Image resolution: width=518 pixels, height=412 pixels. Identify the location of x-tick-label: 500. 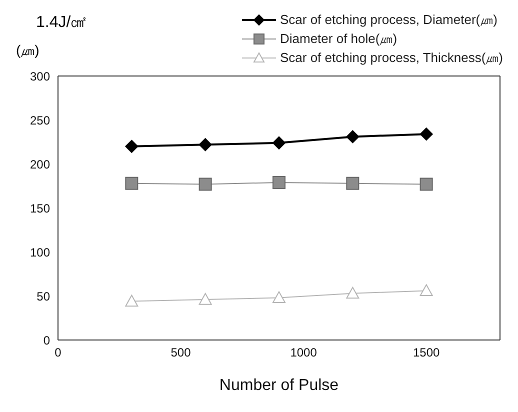
(181, 353).